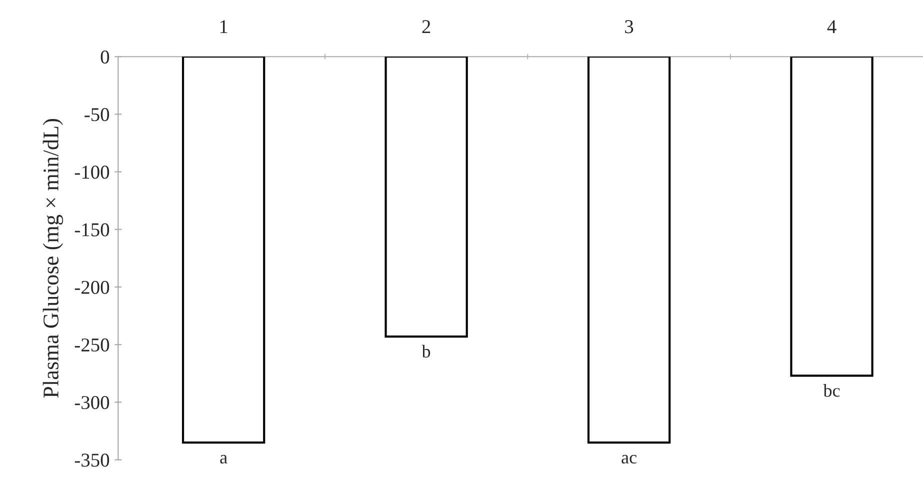  I want to click on y-tick-label: -200, so click(92, 287).